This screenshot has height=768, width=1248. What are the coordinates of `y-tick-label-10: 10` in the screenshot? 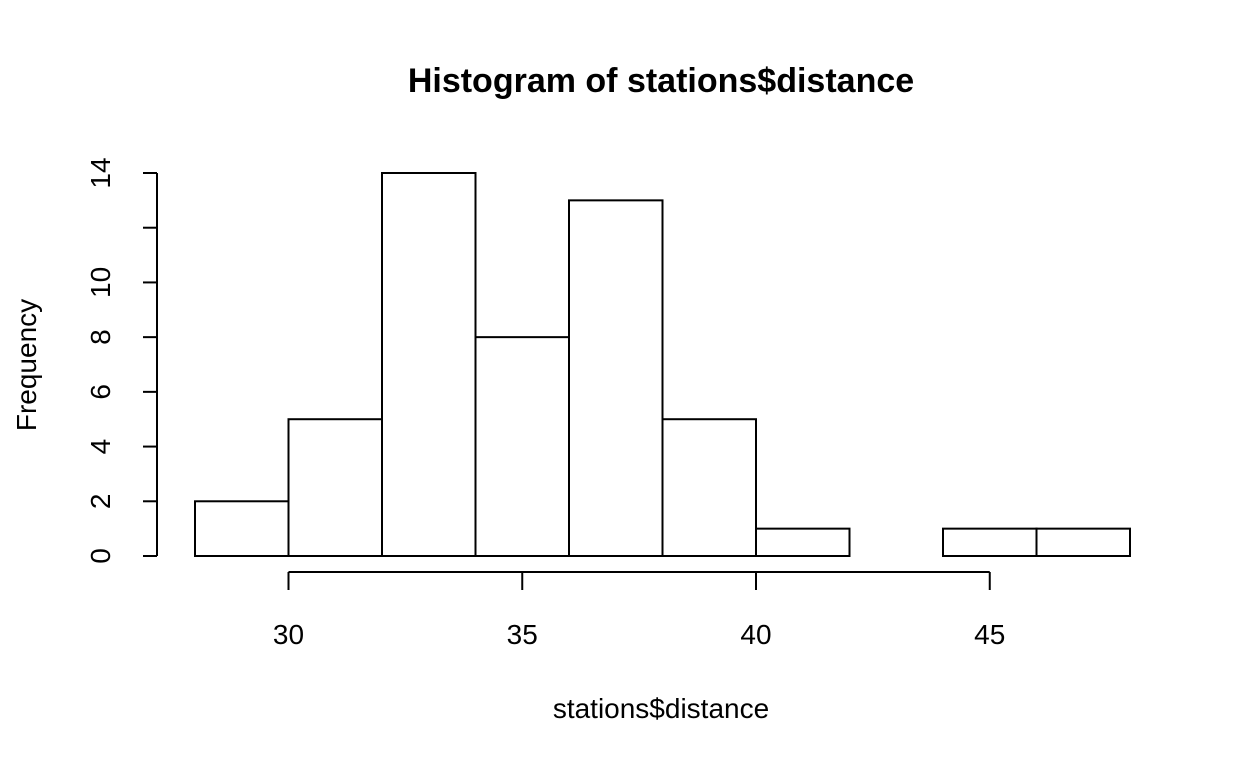 It's located at (100, 282).